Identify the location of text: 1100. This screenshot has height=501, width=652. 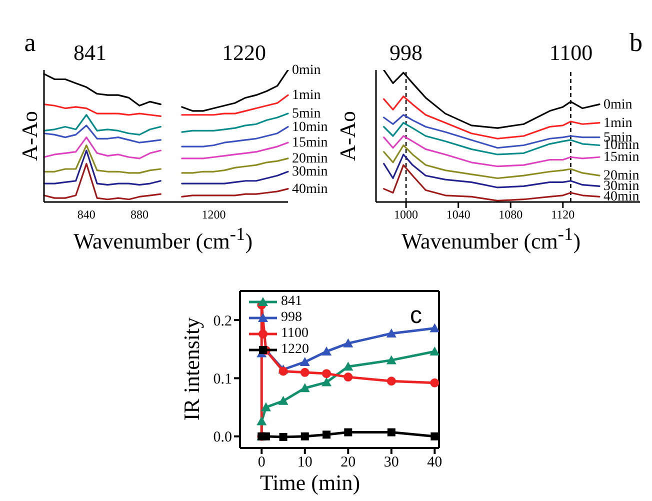
(571, 53).